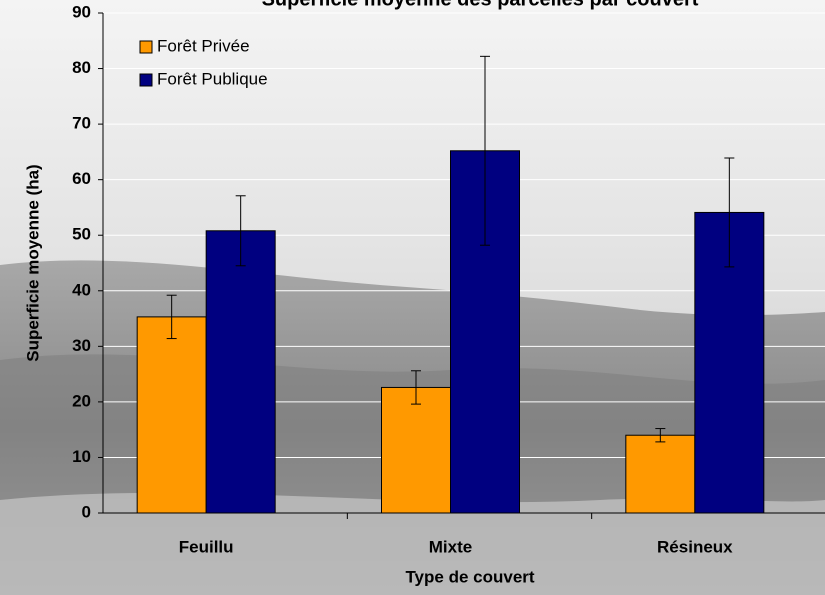 This screenshot has height=595, width=825. Describe the element at coordinates (469, 576) in the screenshot. I see `x-axis-label: Type de couvert` at that location.